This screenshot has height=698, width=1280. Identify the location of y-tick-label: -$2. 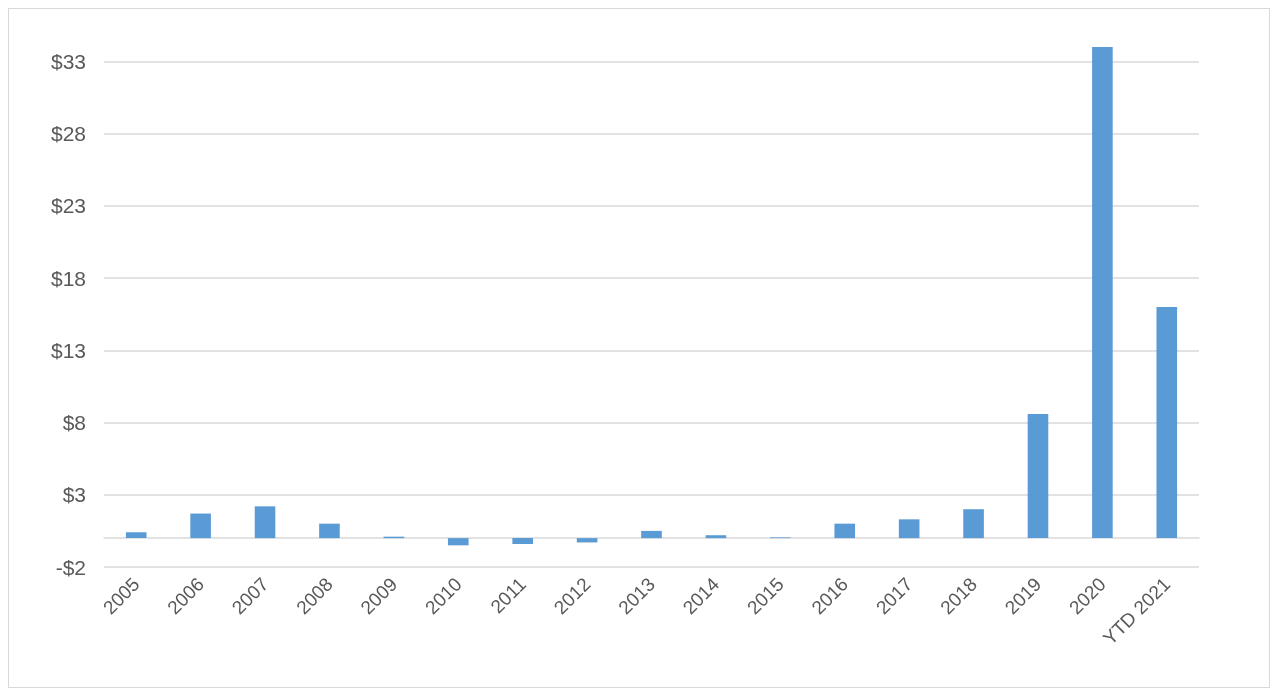
(70, 567).